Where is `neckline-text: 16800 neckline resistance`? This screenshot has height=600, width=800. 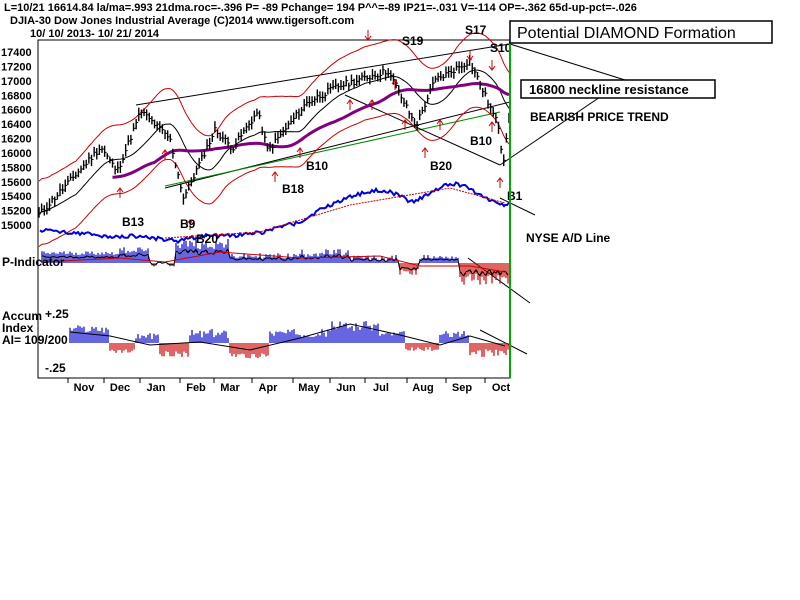 neckline-text: 16800 neckline resistance is located at coordinates (609, 89).